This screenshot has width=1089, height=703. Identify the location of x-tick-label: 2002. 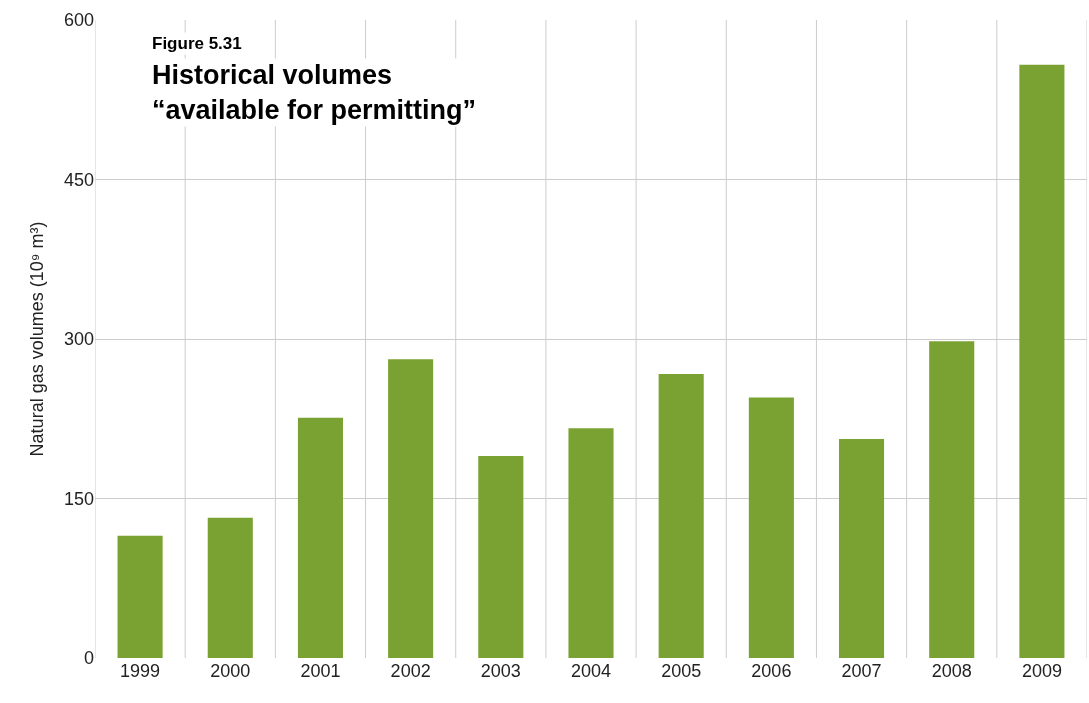
(410, 671).